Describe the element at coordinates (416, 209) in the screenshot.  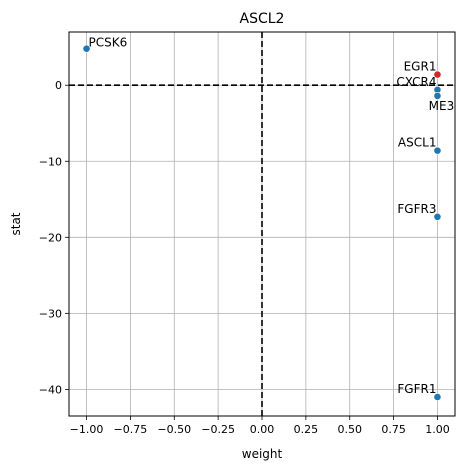
I see `point-label-fgfr3: FGFR3` at that location.